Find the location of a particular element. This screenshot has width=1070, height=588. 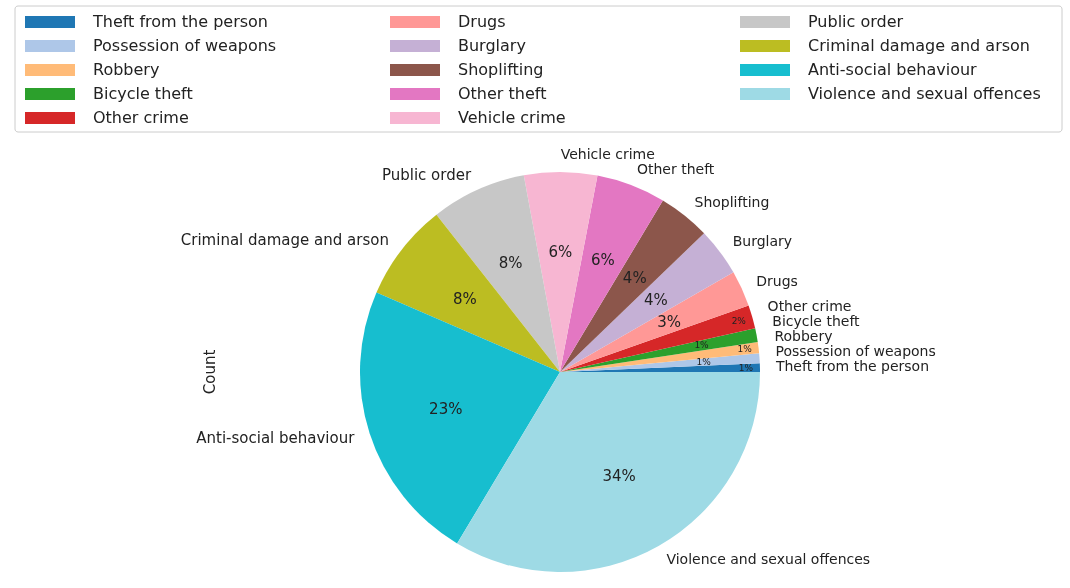

data-label: 3% is located at coordinates (669, 321).